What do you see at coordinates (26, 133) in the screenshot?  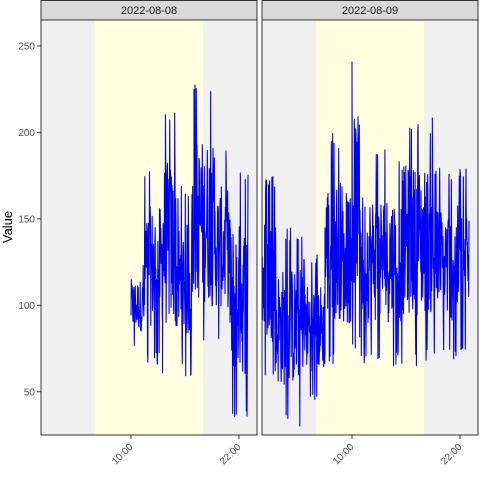 I see `y-tick-label: 200` at bounding box center [26, 133].